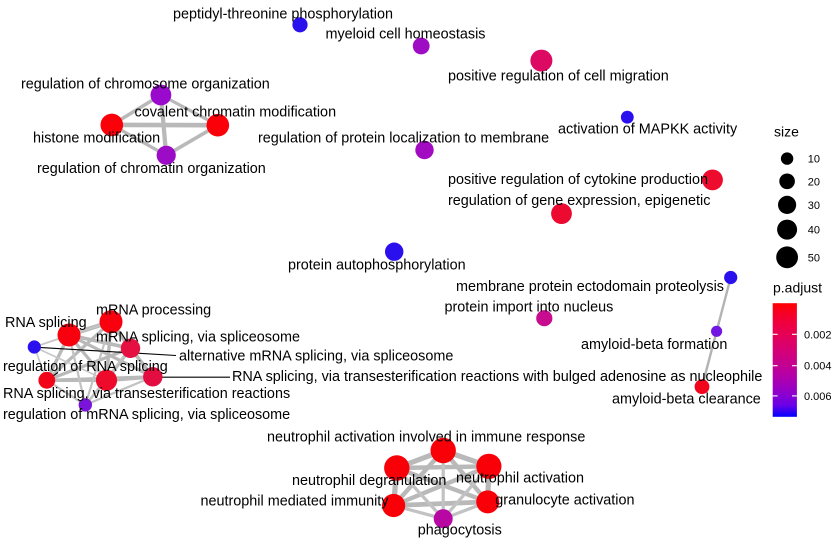  Describe the element at coordinates (558, 76) in the screenshot. I see `svg-text:positive regulation of cell mi: positive regulation of cell migration` at that location.